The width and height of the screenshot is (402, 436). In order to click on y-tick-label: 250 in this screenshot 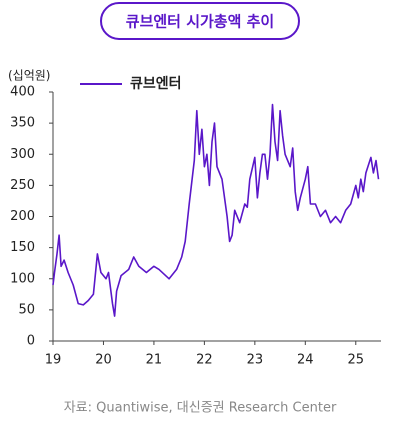, I will do `click(22, 185)`.